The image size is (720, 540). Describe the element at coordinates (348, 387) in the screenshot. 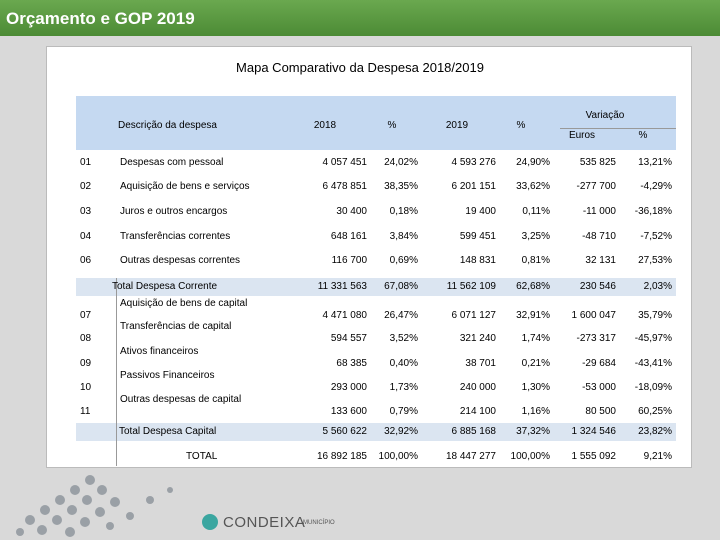

I see `cell: 293 000` at that location.